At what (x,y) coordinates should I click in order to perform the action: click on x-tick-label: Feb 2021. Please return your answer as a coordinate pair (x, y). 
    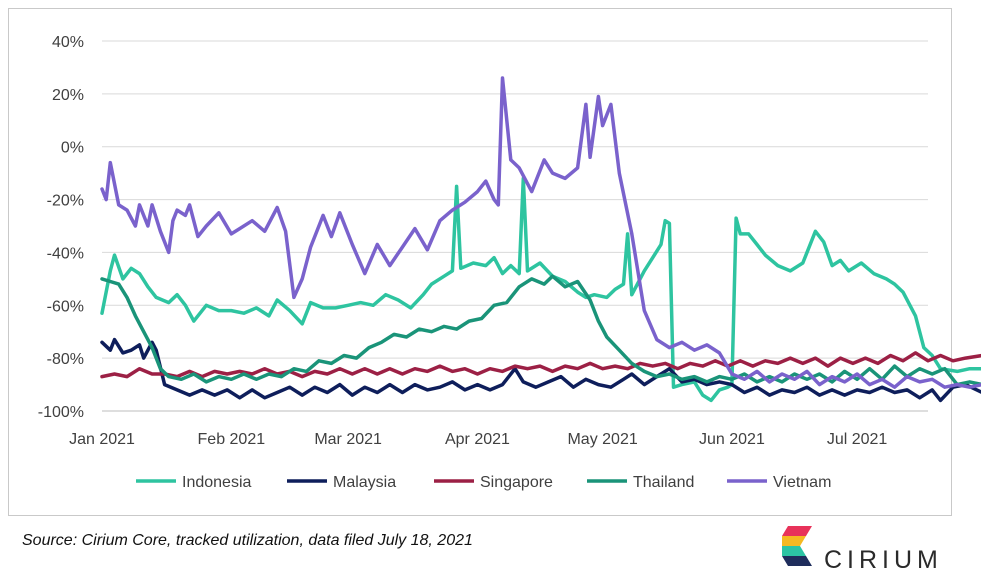
    Looking at the image, I should click on (232, 439).